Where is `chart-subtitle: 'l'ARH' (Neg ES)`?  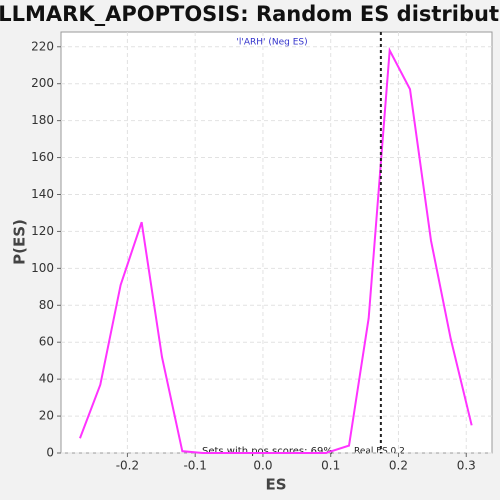
chart-subtitle: 'l'ARH' (Neg ES) is located at coordinates (271, 43).